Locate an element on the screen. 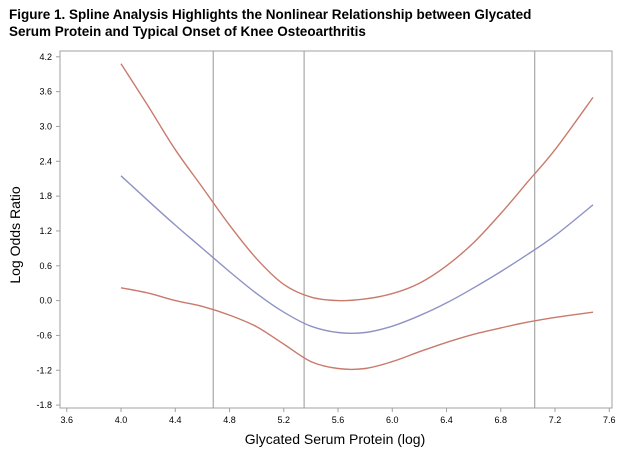 The image size is (624, 457). y-tick-label-1: 3.6 is located at coordinates (45, 92).